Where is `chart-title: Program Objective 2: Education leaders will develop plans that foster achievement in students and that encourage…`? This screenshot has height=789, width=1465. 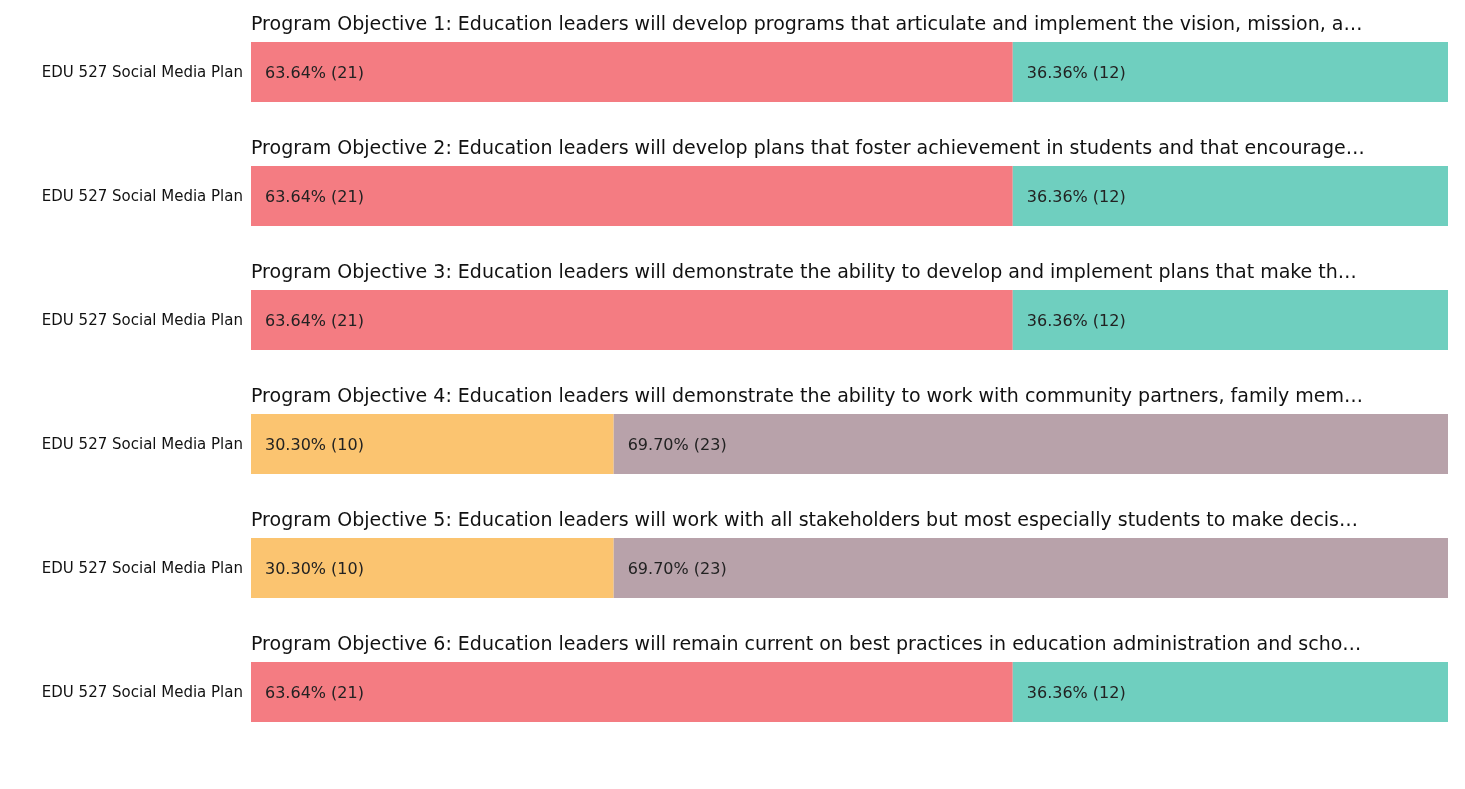
chart-title: Program Objective 2: Education leaders will develop plans that foster achievement in students and that encourage… is located at coordinates (808, 147).